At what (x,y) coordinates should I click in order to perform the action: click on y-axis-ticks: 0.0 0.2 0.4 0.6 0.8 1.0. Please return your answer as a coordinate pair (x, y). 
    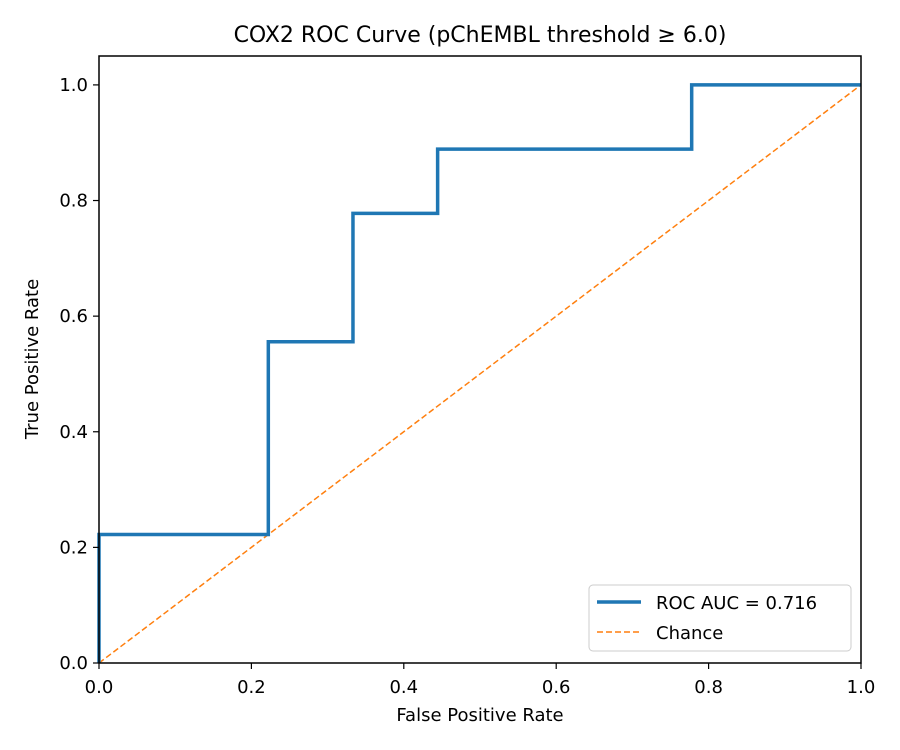
    Looking at the image, I should click on (79, 374).